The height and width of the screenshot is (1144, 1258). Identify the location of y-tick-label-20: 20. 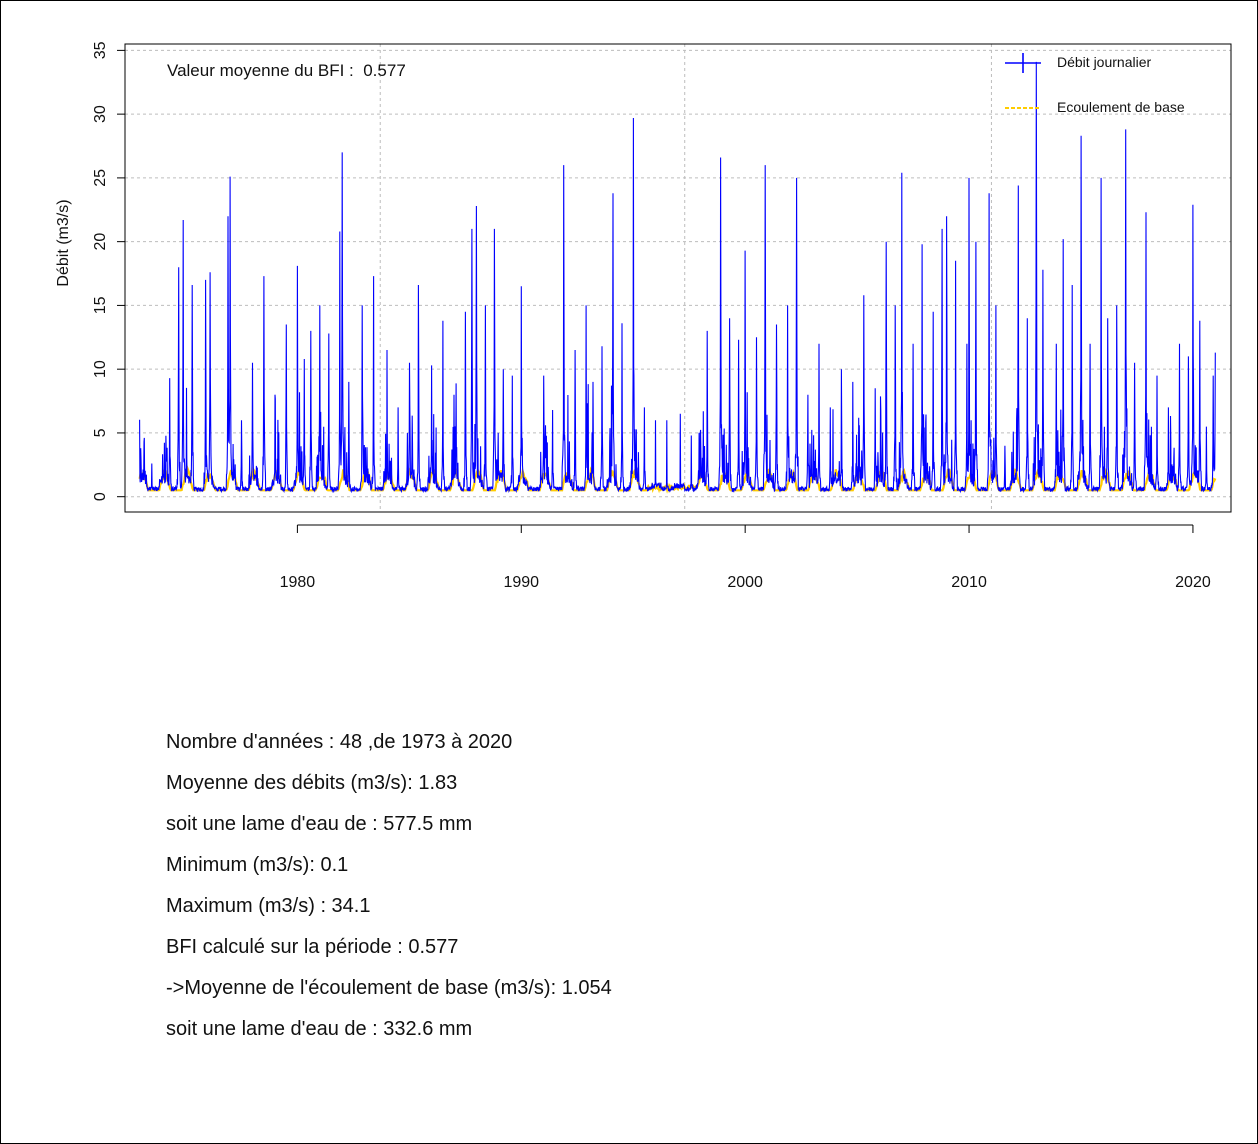
(100, 242).